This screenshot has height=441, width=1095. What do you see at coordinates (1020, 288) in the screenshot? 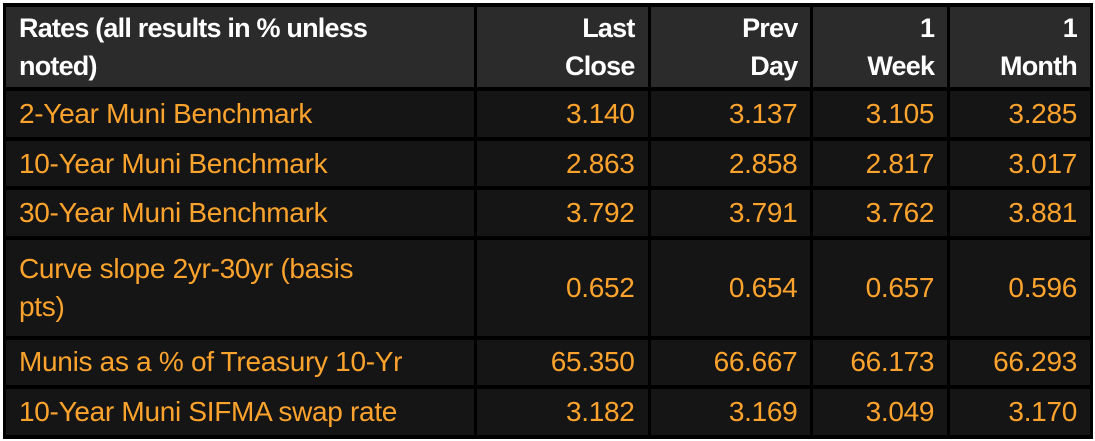
I see `cell-1-month: 0.596` at bounding box center [1020, 288].